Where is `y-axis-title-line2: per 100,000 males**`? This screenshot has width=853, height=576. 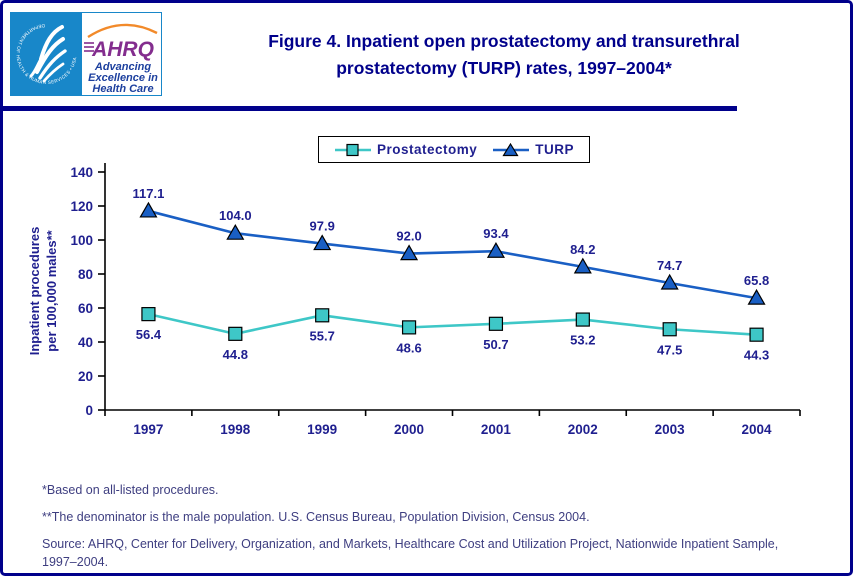
y-axis-title-line2: per 100,000 males** is located at coordinates (51, 290).